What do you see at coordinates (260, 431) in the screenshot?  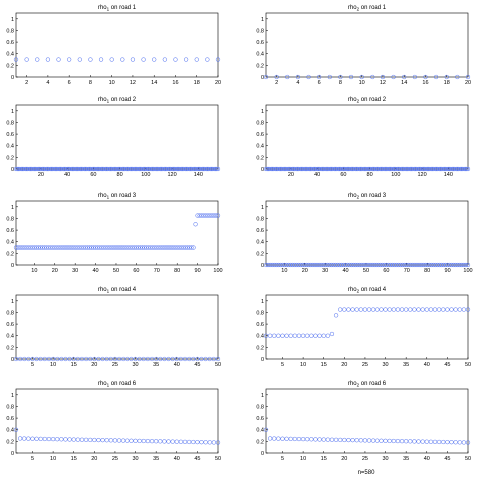 I see `y-tick-label: 0.4` at bounding box center [260, 431].